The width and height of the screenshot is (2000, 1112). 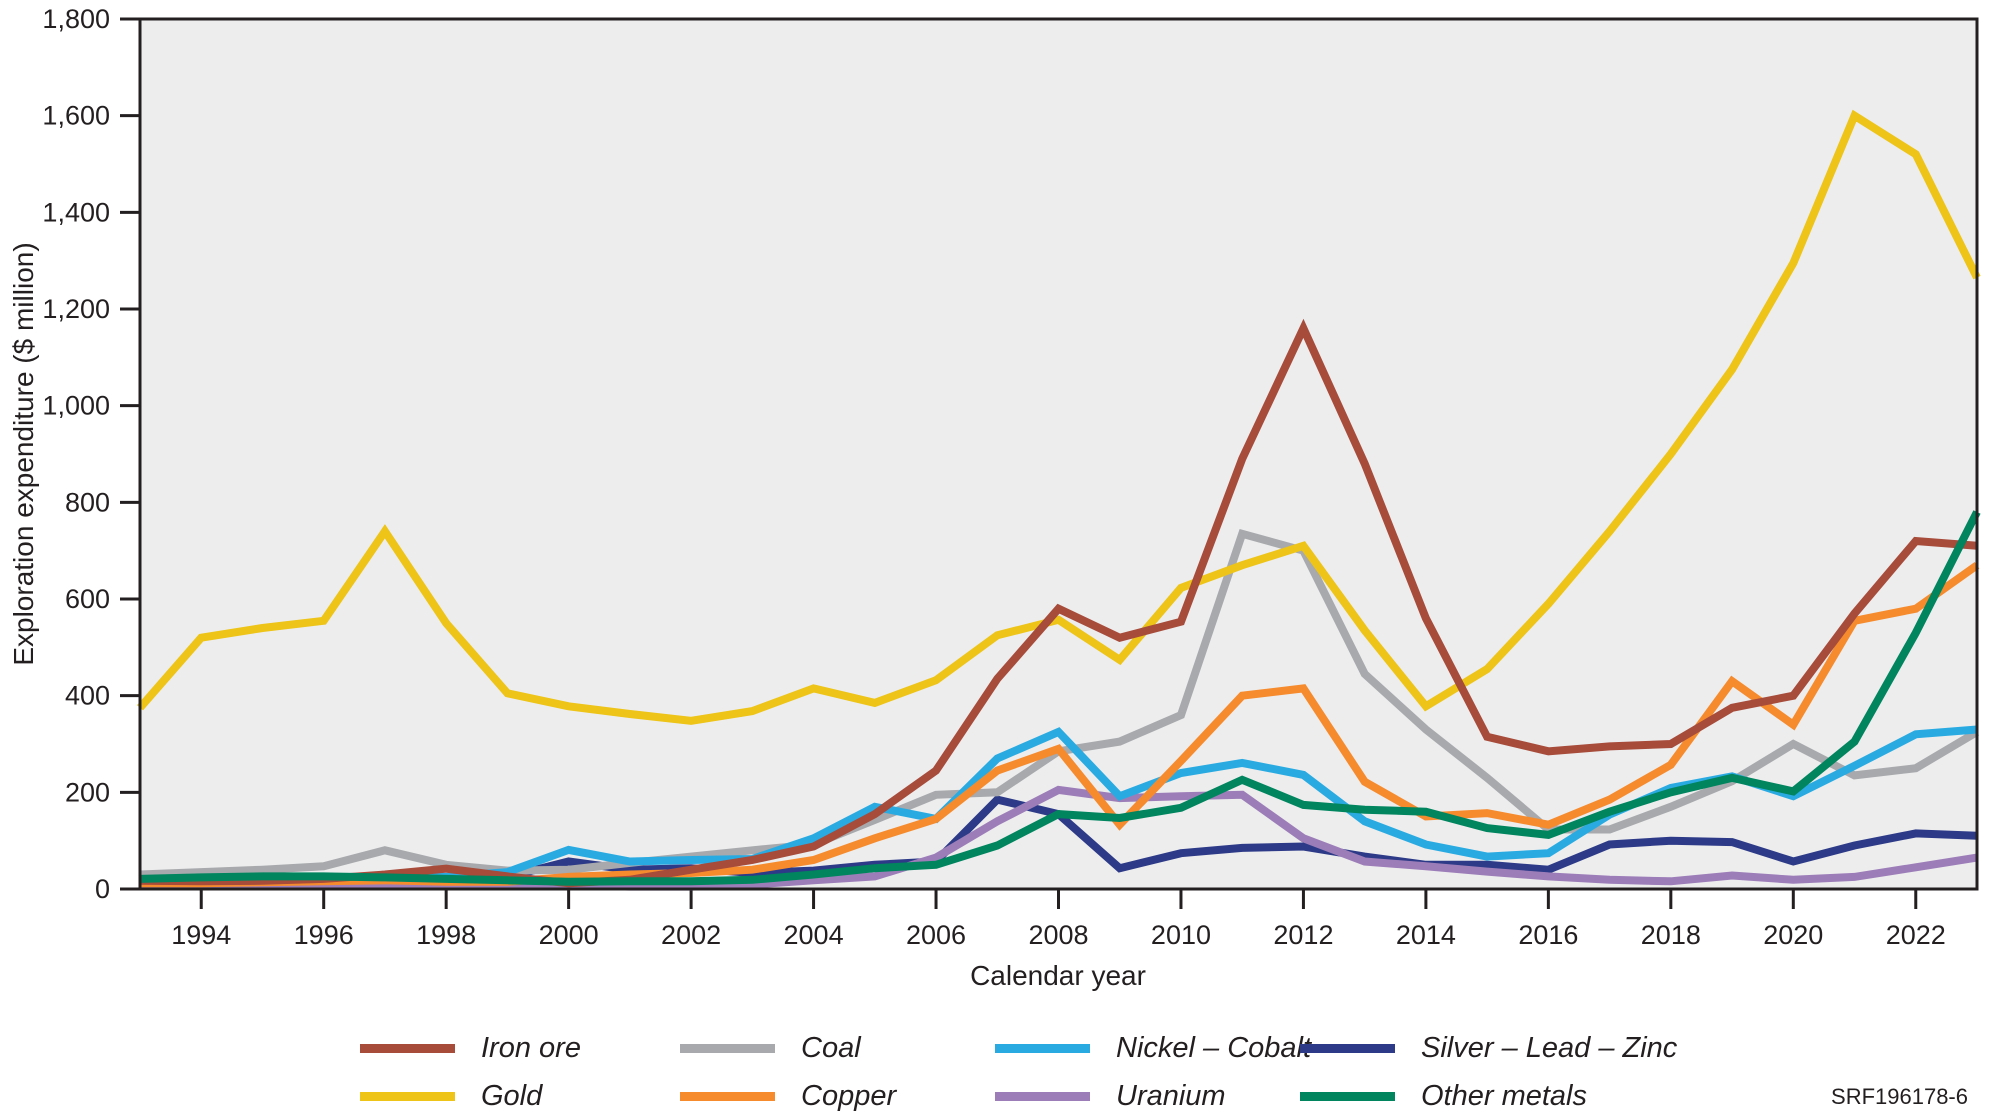 I want to click on x-tick-label: 2012, so click(x=1303, y=935).